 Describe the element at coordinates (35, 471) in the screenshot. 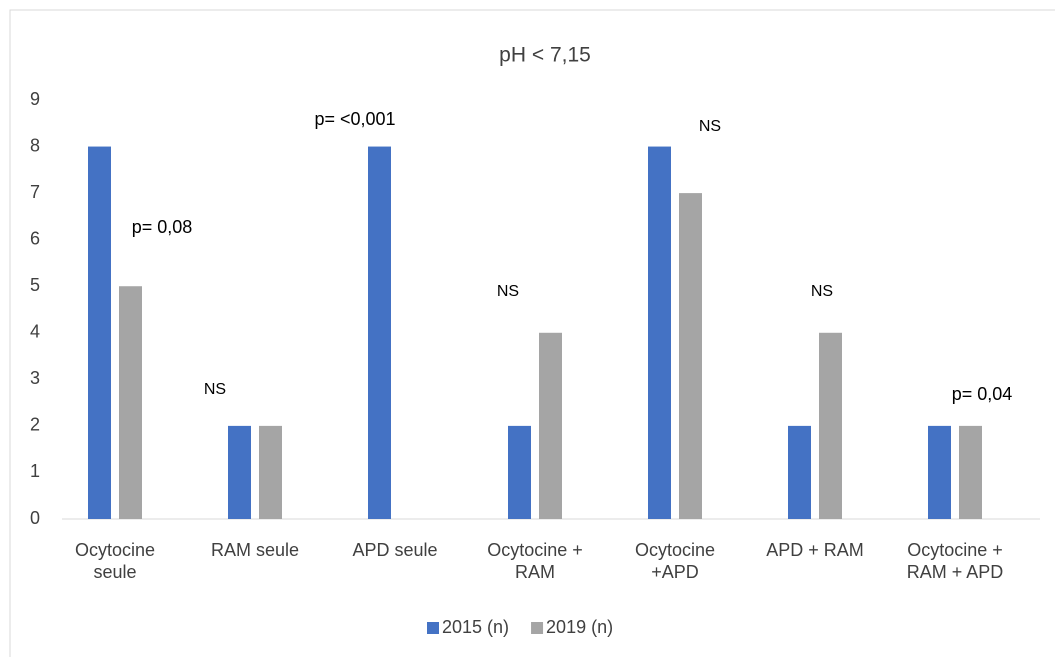

I see `y-tick-label: 1` at that location.